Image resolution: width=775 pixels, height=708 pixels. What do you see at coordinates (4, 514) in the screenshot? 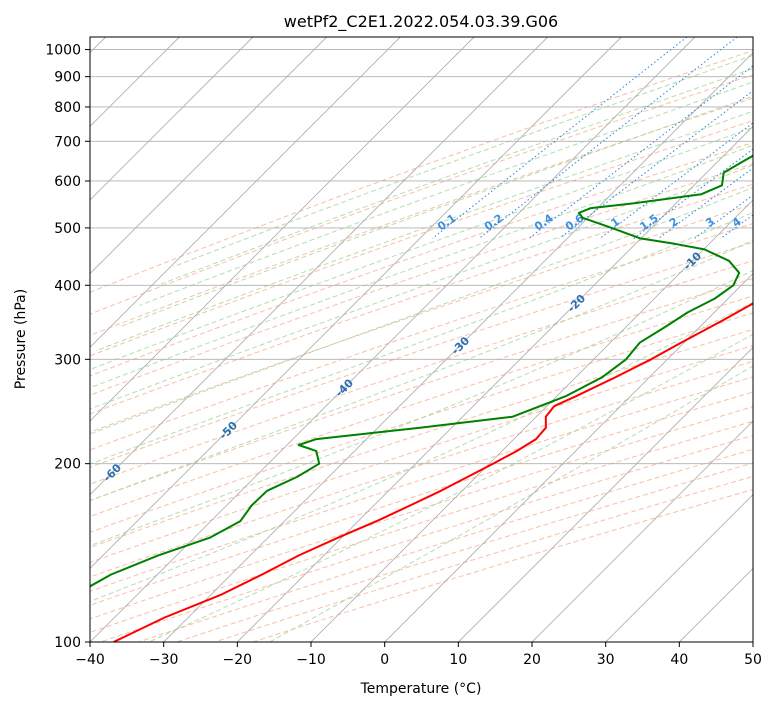
I see `isotherm-label: -70` at bounding box center [4, 514].